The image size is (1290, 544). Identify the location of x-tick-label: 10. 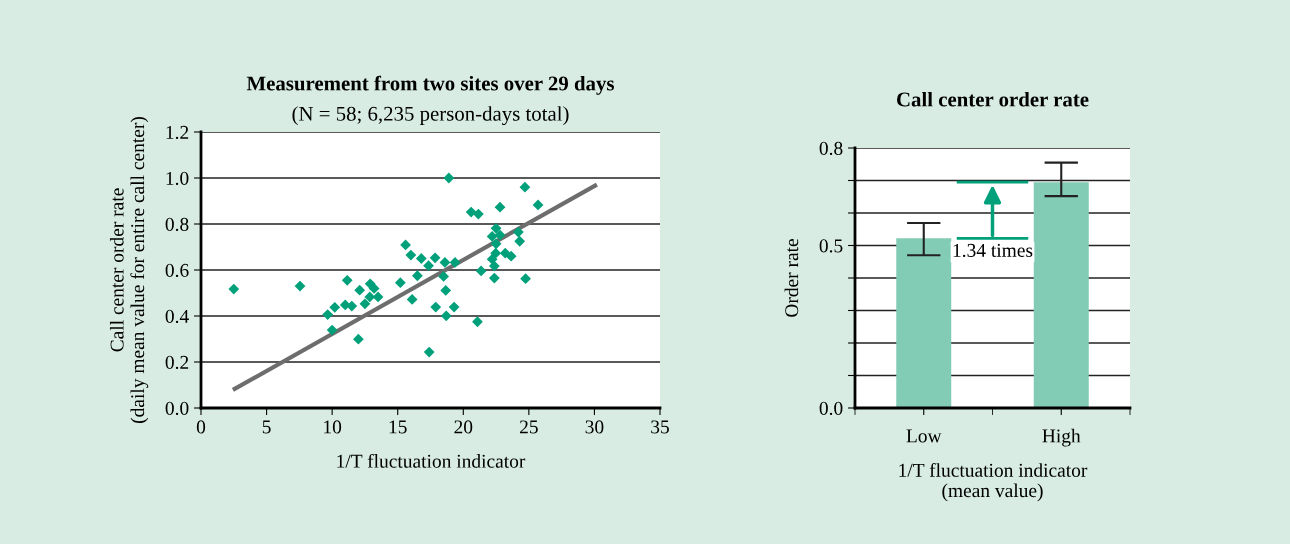
(333, 427).